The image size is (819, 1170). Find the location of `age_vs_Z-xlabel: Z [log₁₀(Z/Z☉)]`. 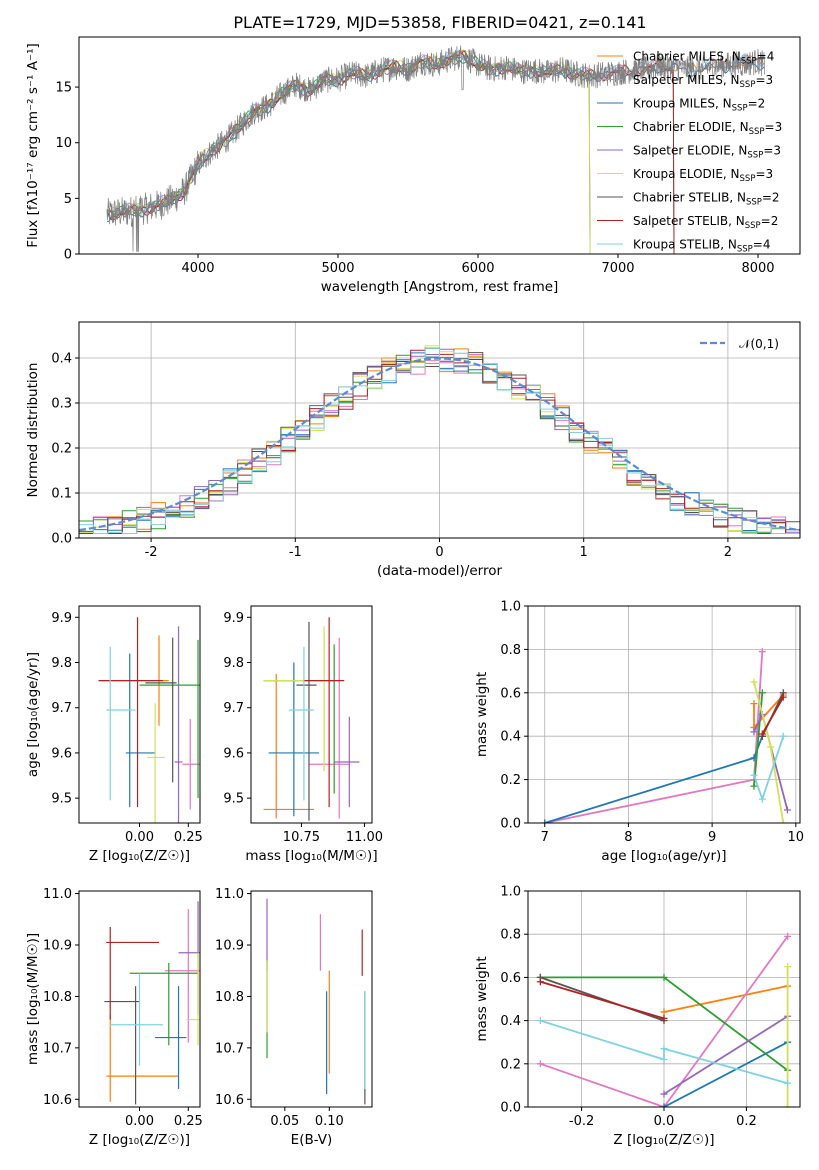

age_vs_Z-xlabel: Z [log₁₀(Z/Z☉)] is located at coordinates (139, 856).